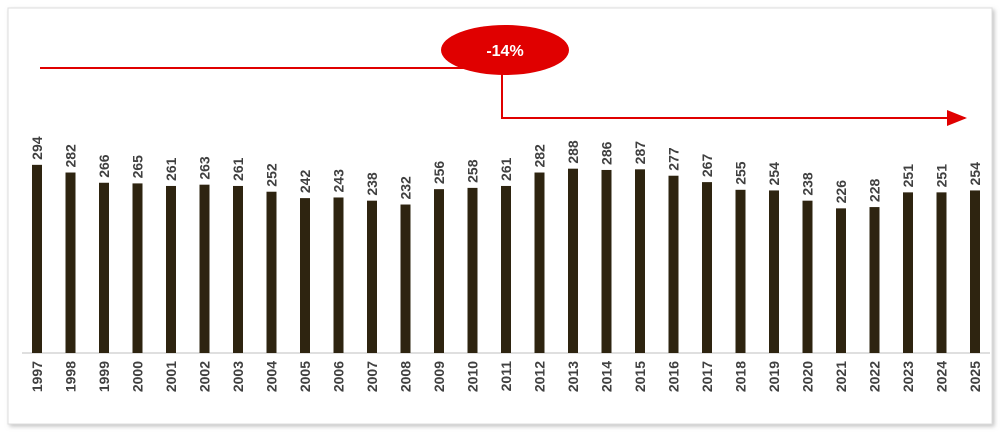 Image resolution: width=1002 pixels, height=434 pixels. What do you see at coordinates (908, 376) in the screenshot?
I see `x-tick-label: 2023` at bounding box center [908, 376].